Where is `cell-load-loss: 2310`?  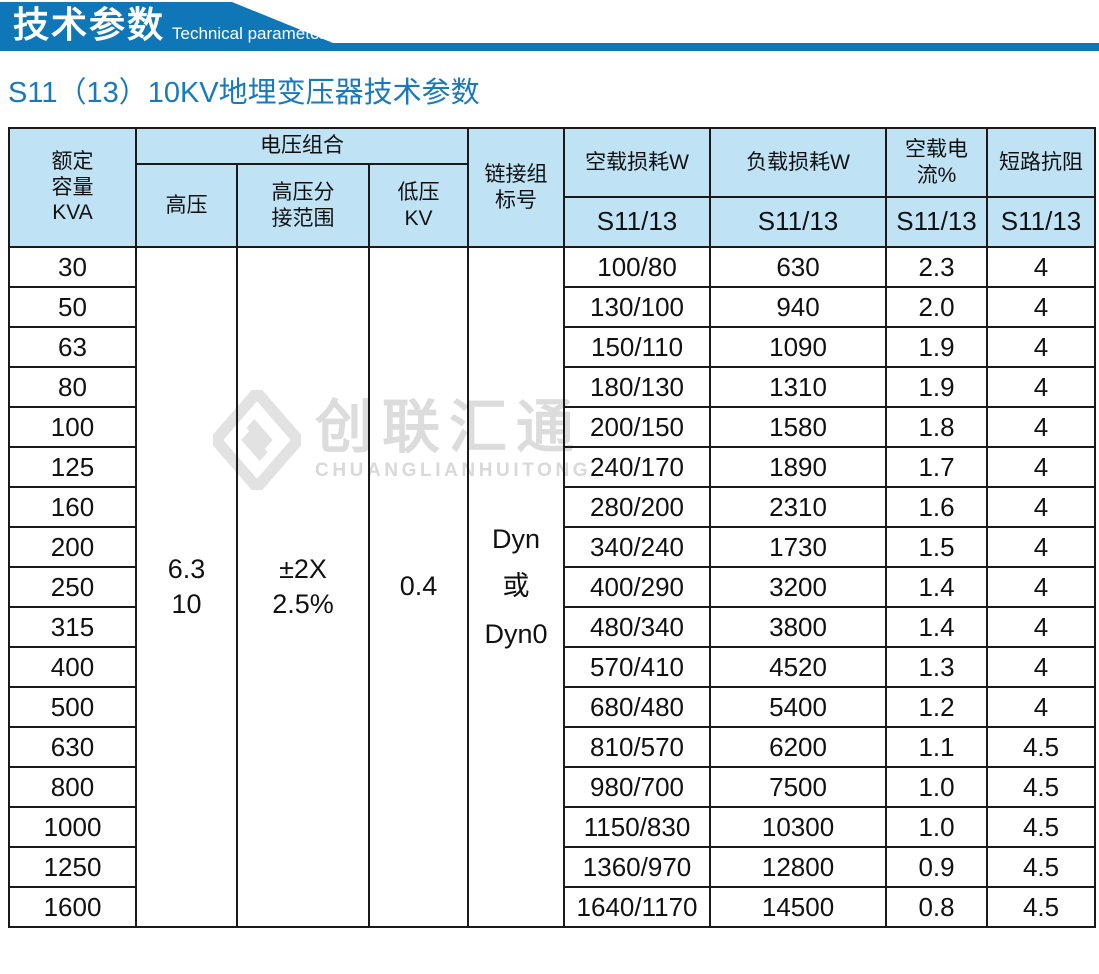
cell-load-loss: 2310 is located at coordinates (798, 507).